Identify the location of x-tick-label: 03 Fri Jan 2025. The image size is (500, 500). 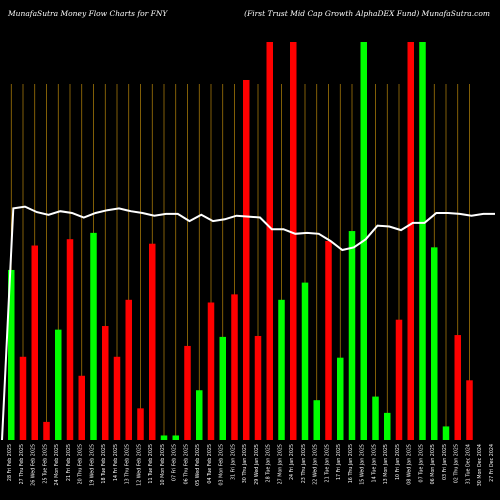
(445, 462).